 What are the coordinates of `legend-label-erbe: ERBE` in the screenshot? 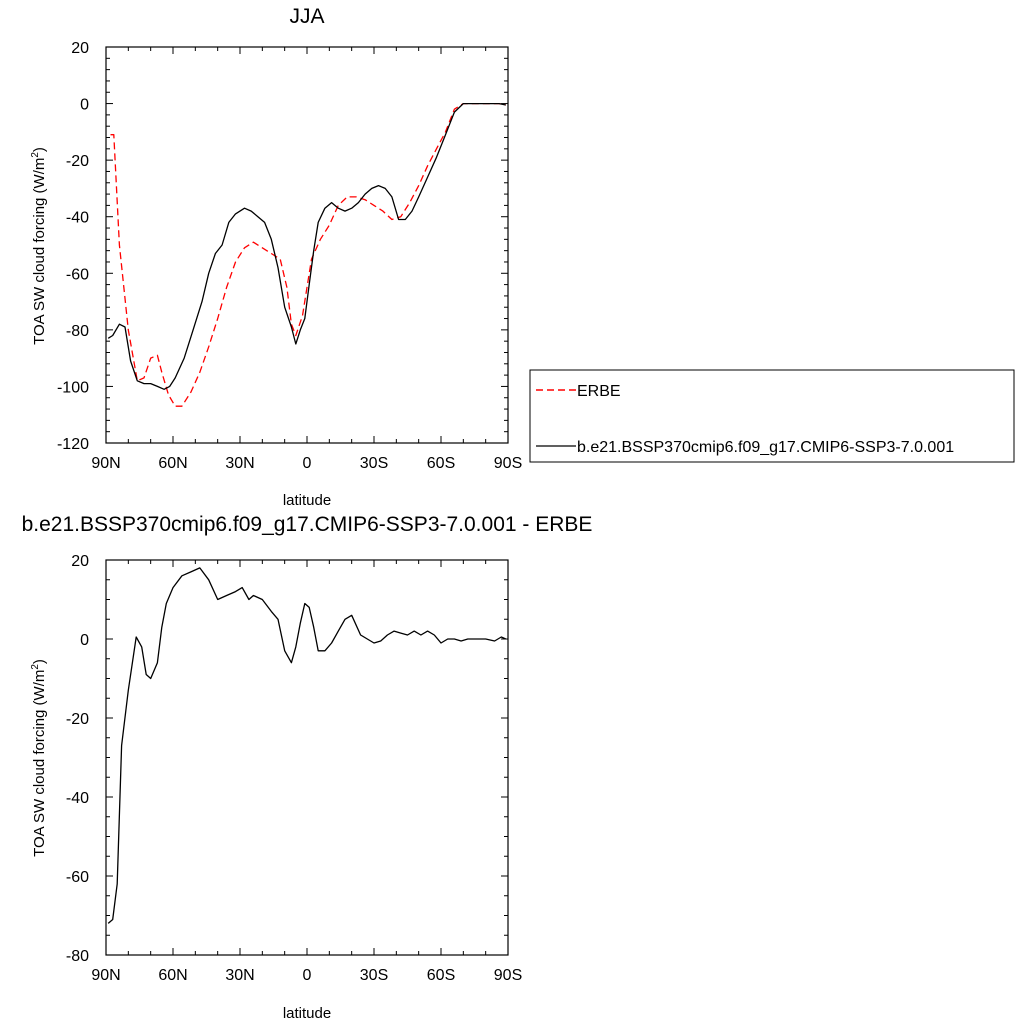 It's located at (599, 391).